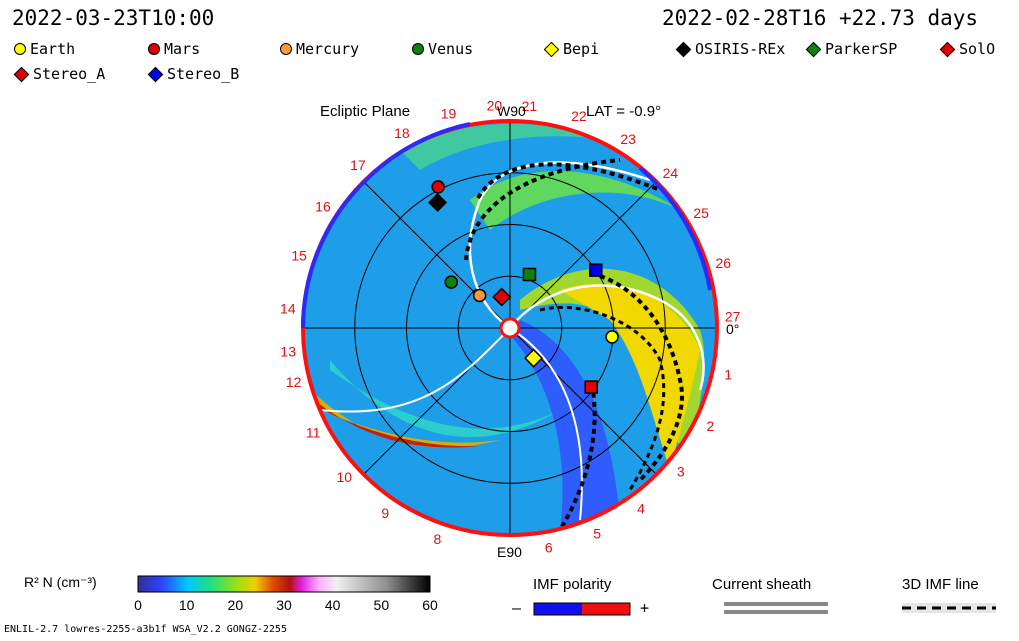  Describe the element at coordinates (438, 202) in the screenshot. I see `body-marker-osiris-rex` at that location.